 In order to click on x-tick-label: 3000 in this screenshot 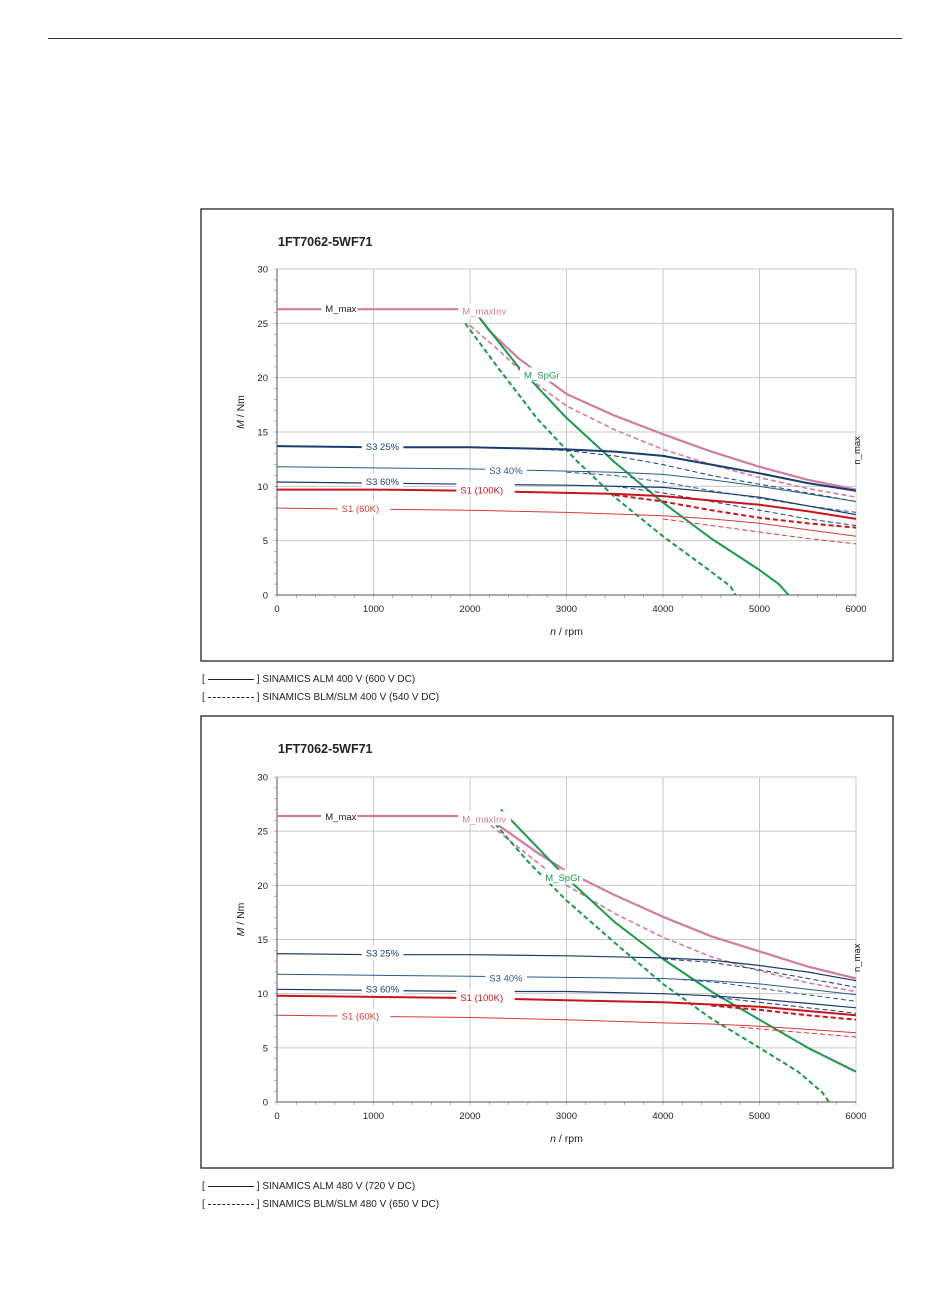, I will do `click(566, 1116)`.